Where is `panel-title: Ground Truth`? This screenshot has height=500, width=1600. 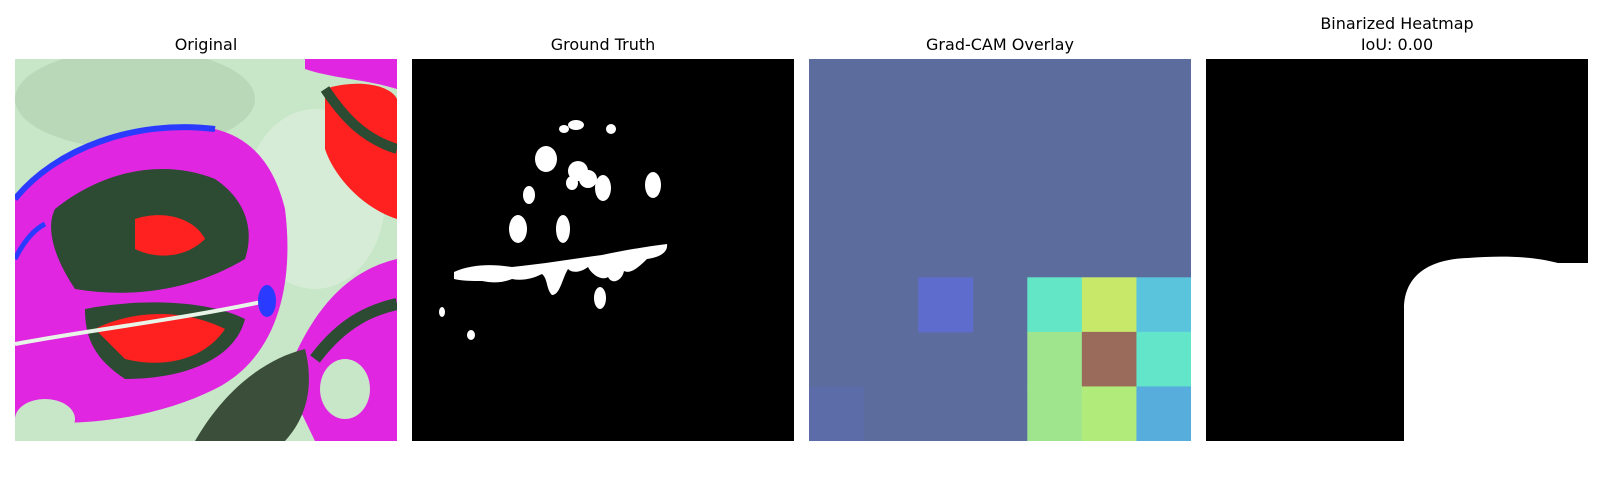 panel-title: Ground Truth is located at coordinates (603, 44).